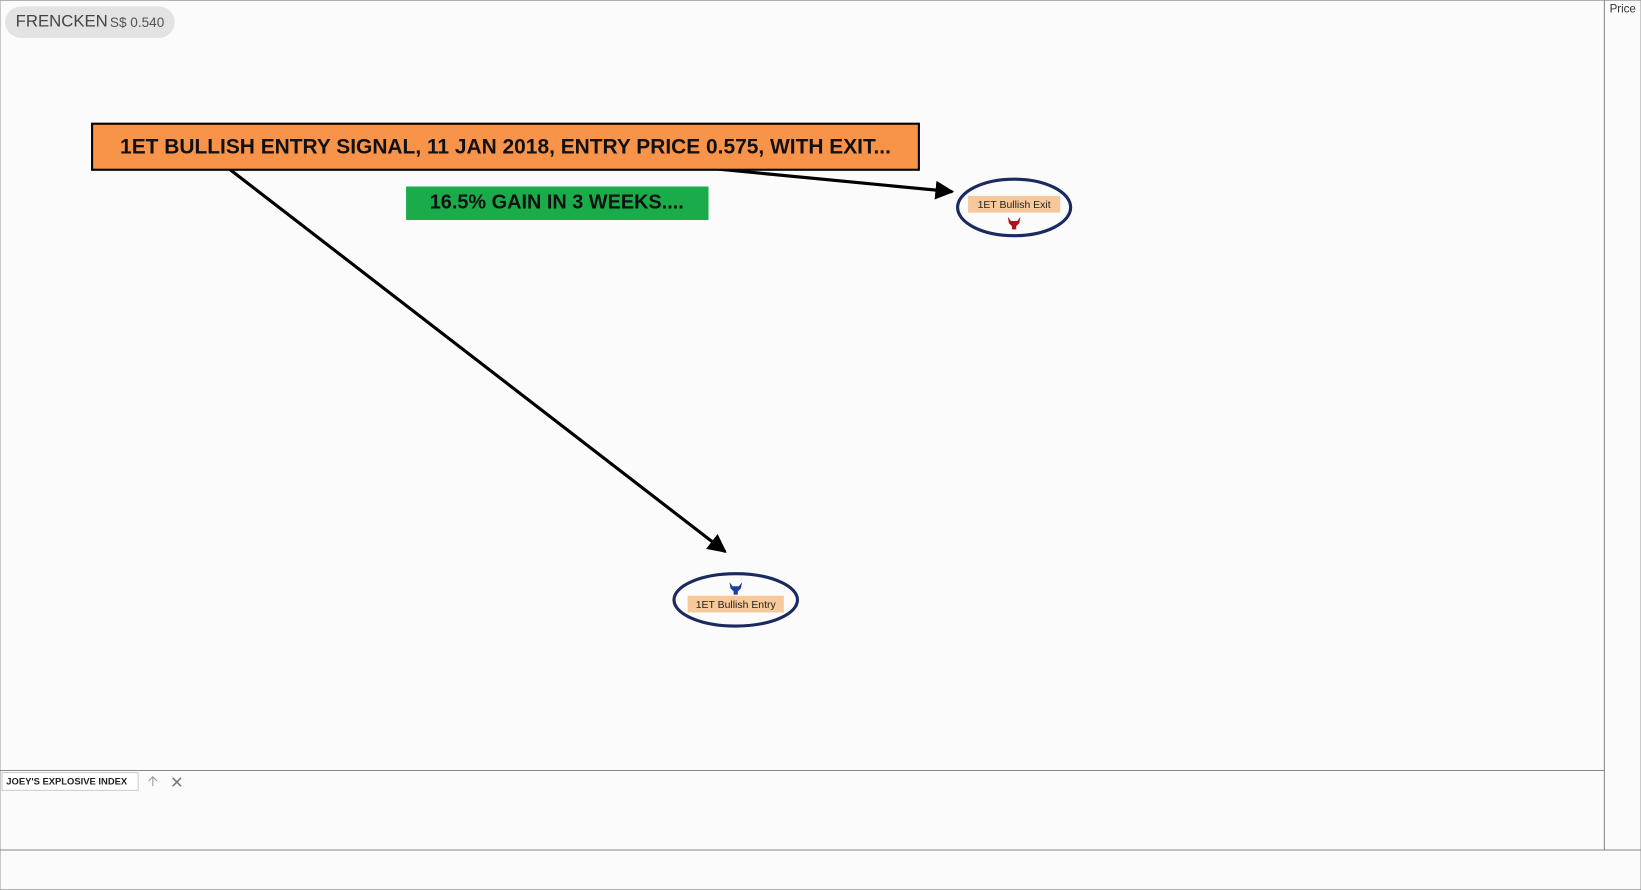 The height and width of the screenshot is (890, 1641). I want to click on symbol: FRENCKEN, so click(62, 21).